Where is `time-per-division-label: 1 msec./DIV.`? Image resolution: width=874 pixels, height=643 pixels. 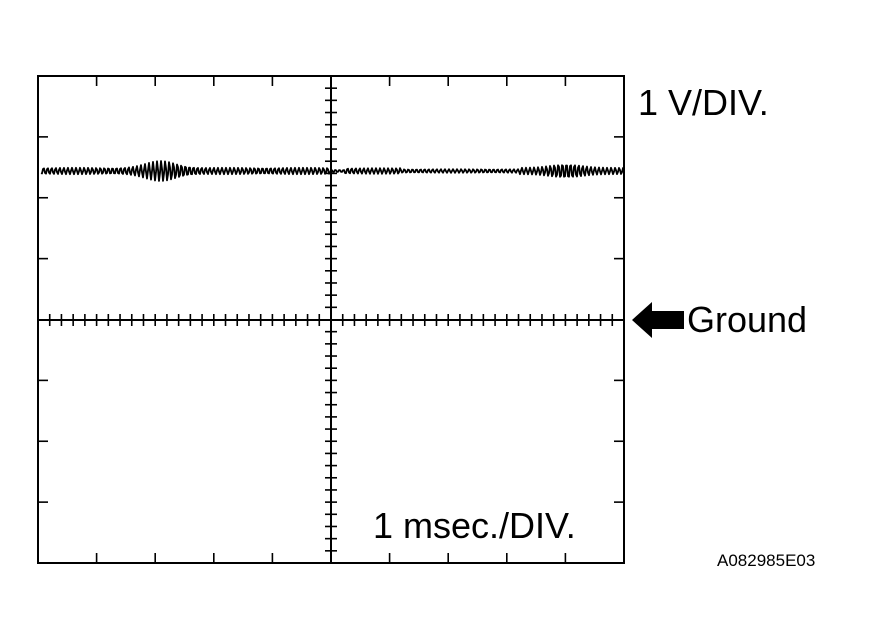
time-per-division-label: 1 msec./DIV. is located at coordinates (474, 525).